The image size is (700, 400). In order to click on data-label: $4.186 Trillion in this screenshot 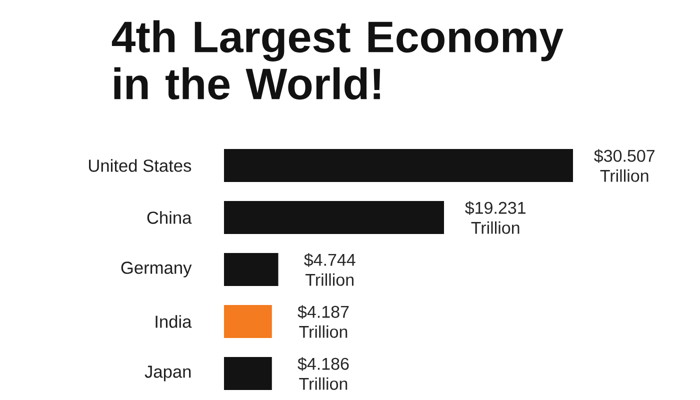, I will do `click(323, 373)`.